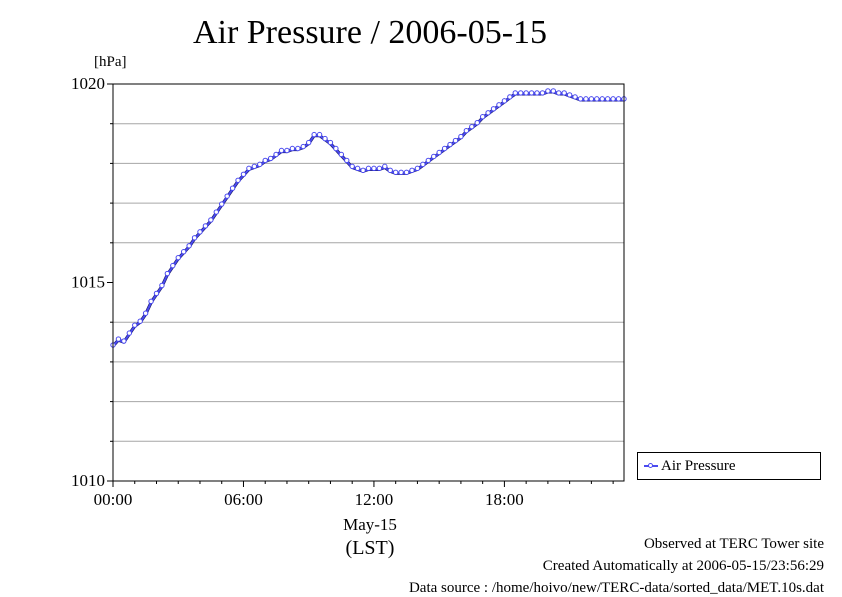  I want to click on y-tick-label: 1010, so click(88, 480).